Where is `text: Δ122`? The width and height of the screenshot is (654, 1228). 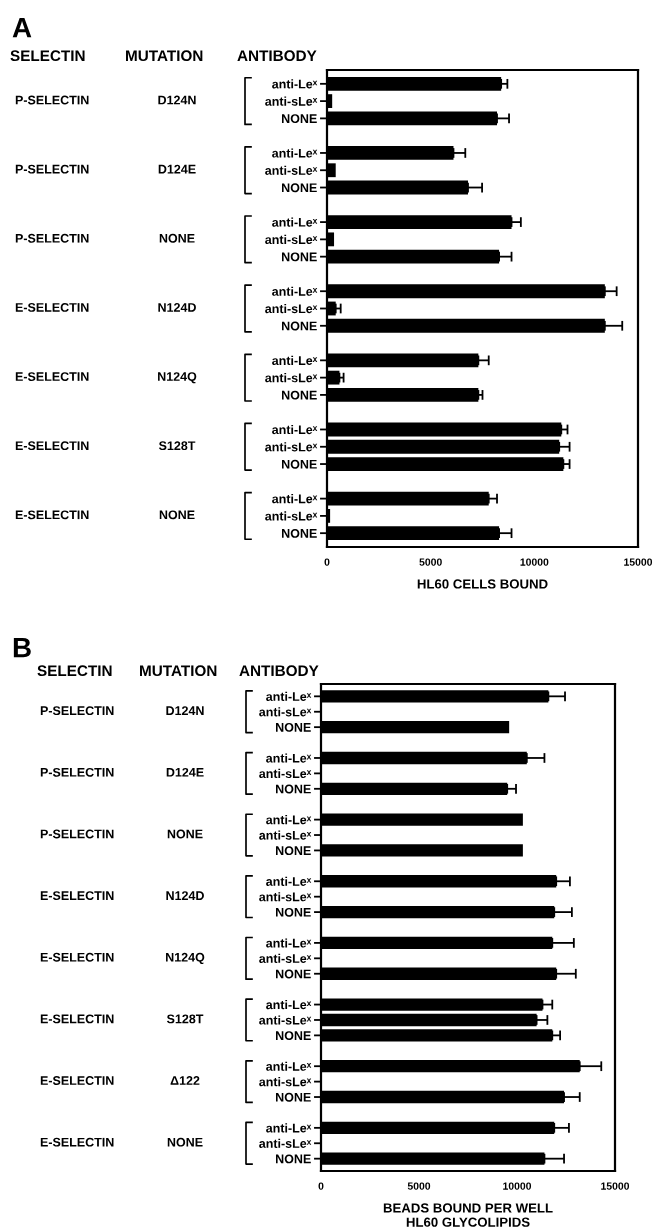
text: Δ122 is located at coordinates (185, 1080).